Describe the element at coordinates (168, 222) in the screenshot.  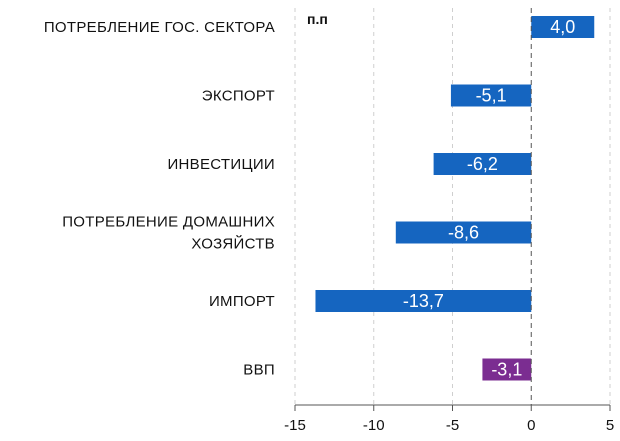
I see `category-label: ПОТРЕБЛЕНИЕ ДОМАШНИХ` at that location.